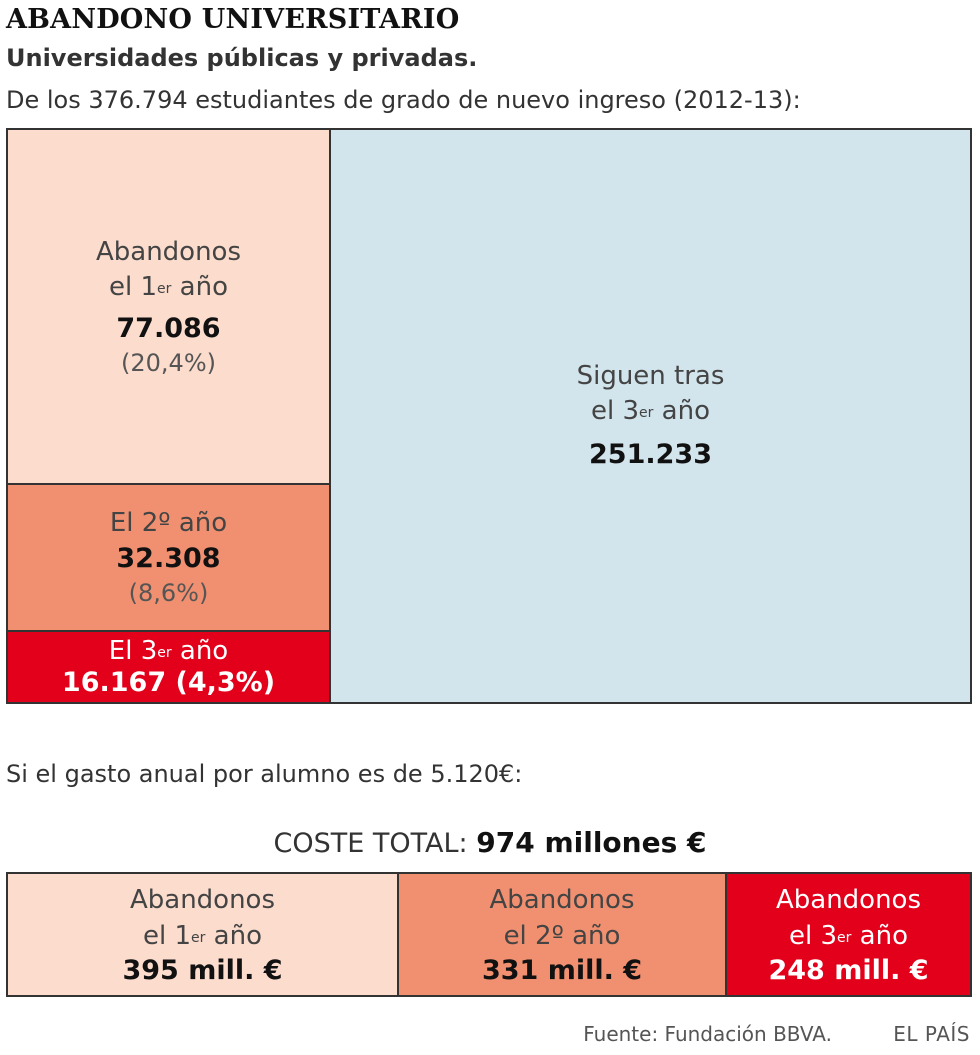 Image resolution: width=980 pixels, height=1055 pixels. What do you see at coordinates (168, 523) in the screenshot?
I see `cell-label: El 2º año` at bounding box center [168, 523].